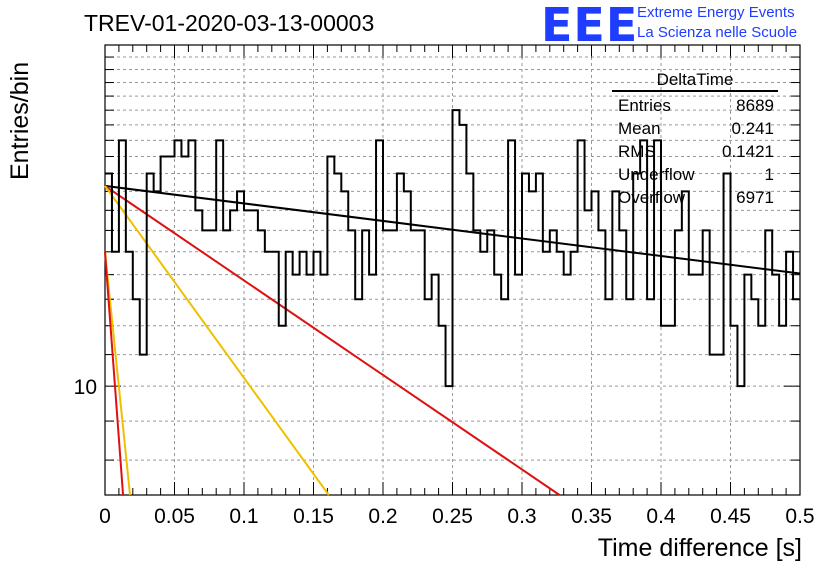 The height and width of the screenshot is (572, 836). I want to click on logo-text-line1: Extreme Energy Events, so click(716, 12).